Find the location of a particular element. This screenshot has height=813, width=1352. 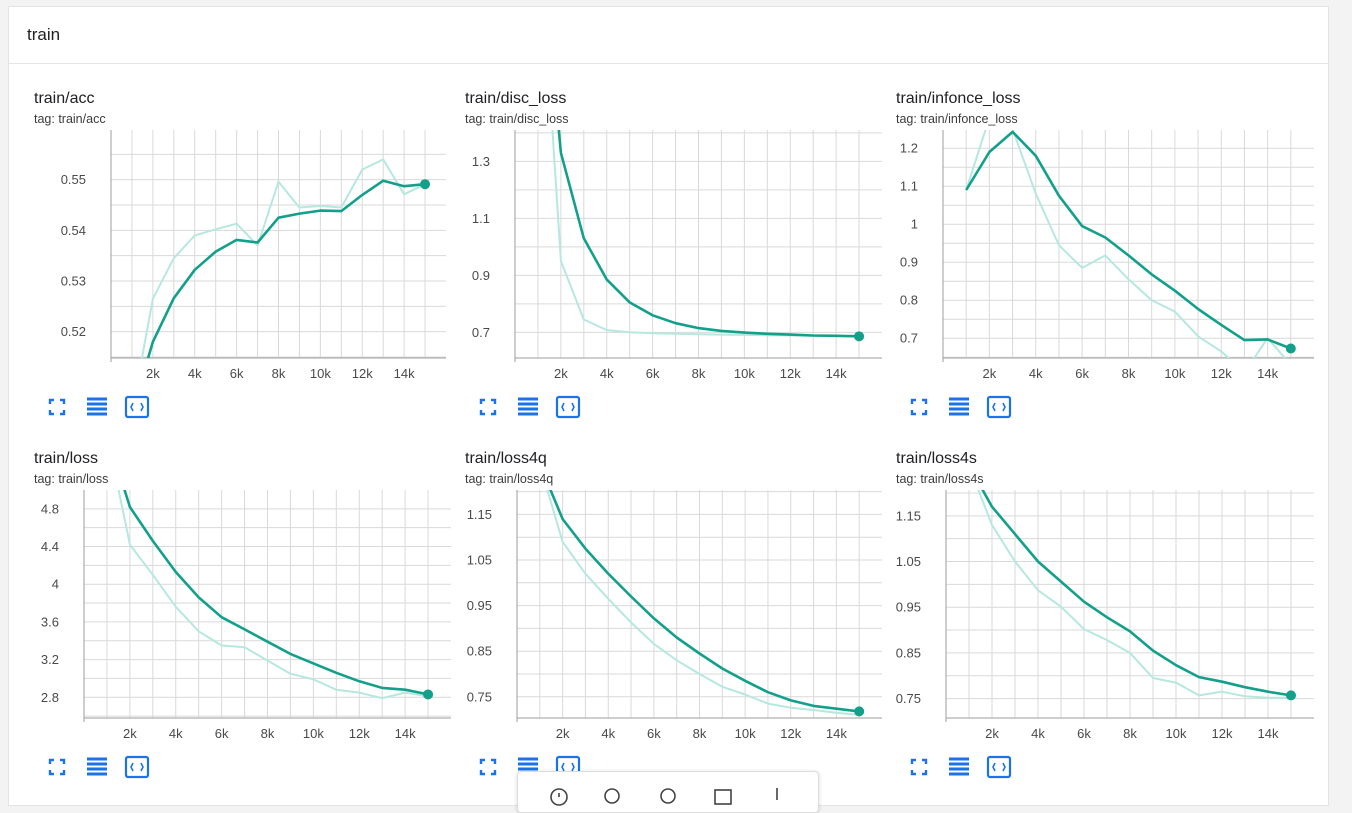

data-table-icon-glyph is located at coordinates (97, 406).